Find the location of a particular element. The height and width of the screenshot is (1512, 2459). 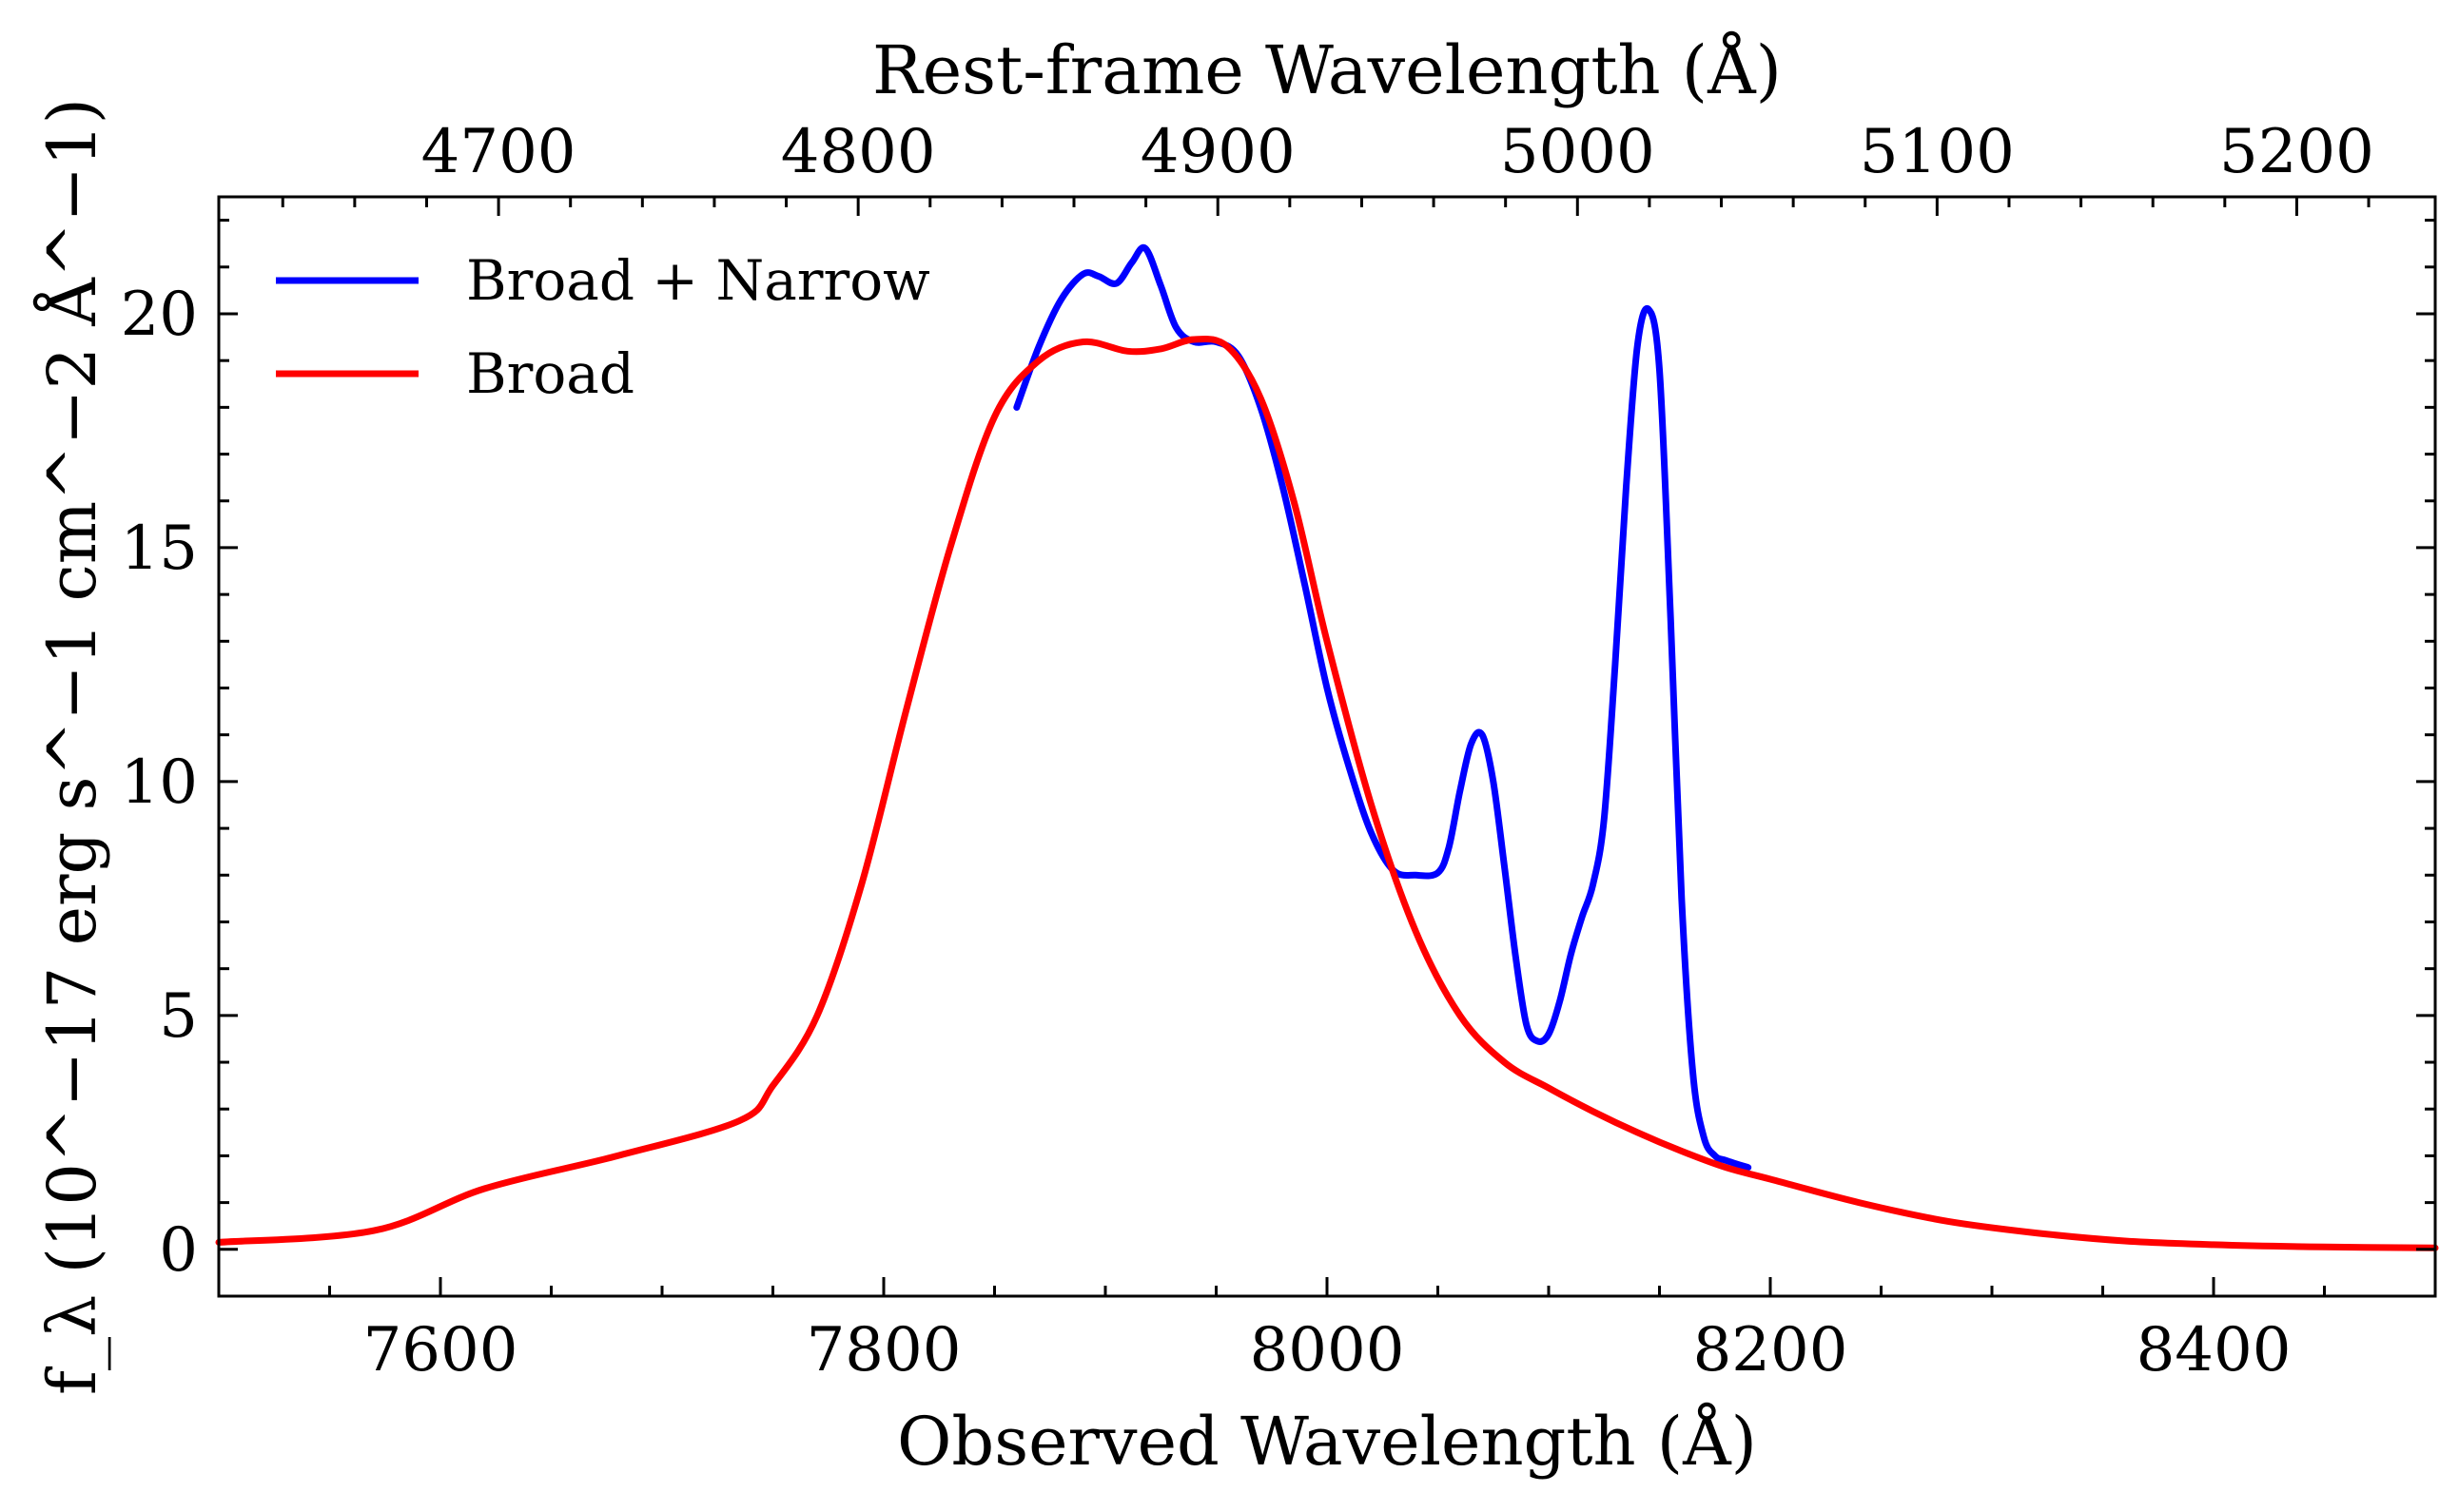

x-tick-label: 7800 is located at coordinates (884, 1350).